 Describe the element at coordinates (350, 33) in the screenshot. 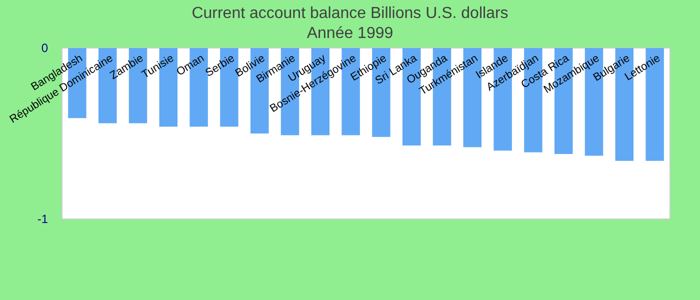

I see `chart-subtitle: Année 1999` at that location.